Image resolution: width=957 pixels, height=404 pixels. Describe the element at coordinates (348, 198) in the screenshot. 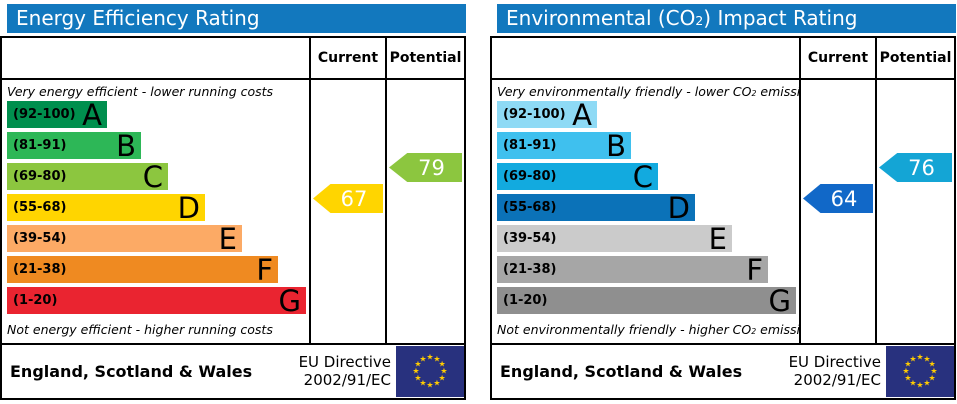

I see `current-rating-marker: 67` at that location.